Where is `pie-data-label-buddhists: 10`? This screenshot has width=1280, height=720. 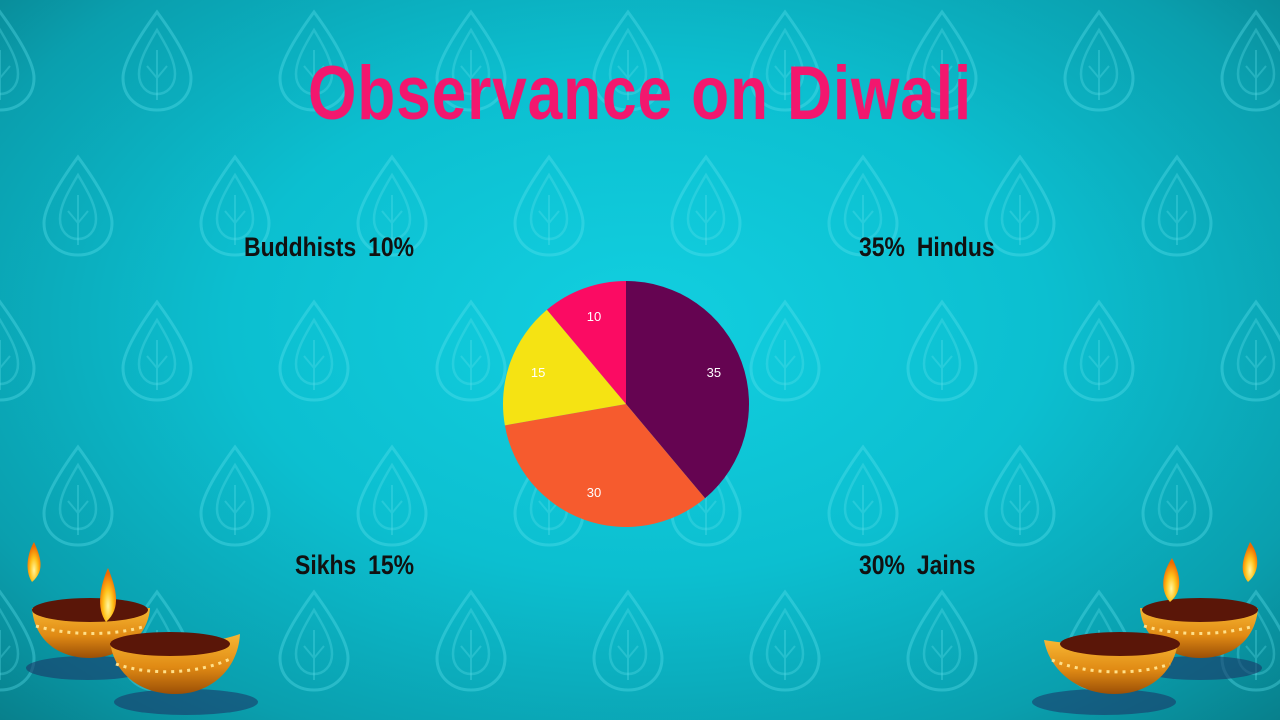 pie-data-label-buddhists: 10 is located at coordinates (594, 316).